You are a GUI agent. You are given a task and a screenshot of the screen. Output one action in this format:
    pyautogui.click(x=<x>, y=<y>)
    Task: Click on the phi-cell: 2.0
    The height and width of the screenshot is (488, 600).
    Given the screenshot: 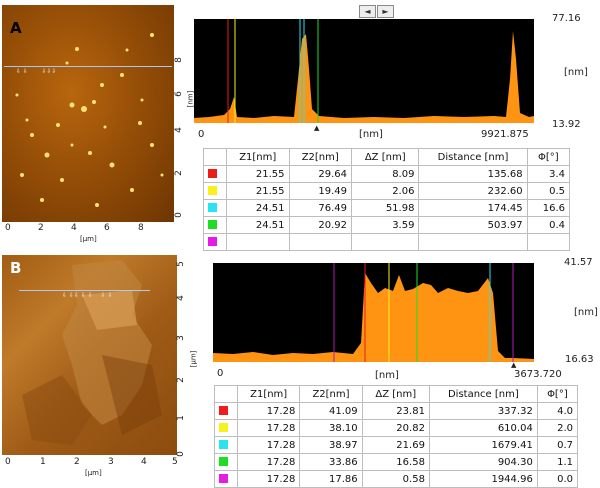 What is the action you would take?
    pyautogui.click(x=557, y=428)
    